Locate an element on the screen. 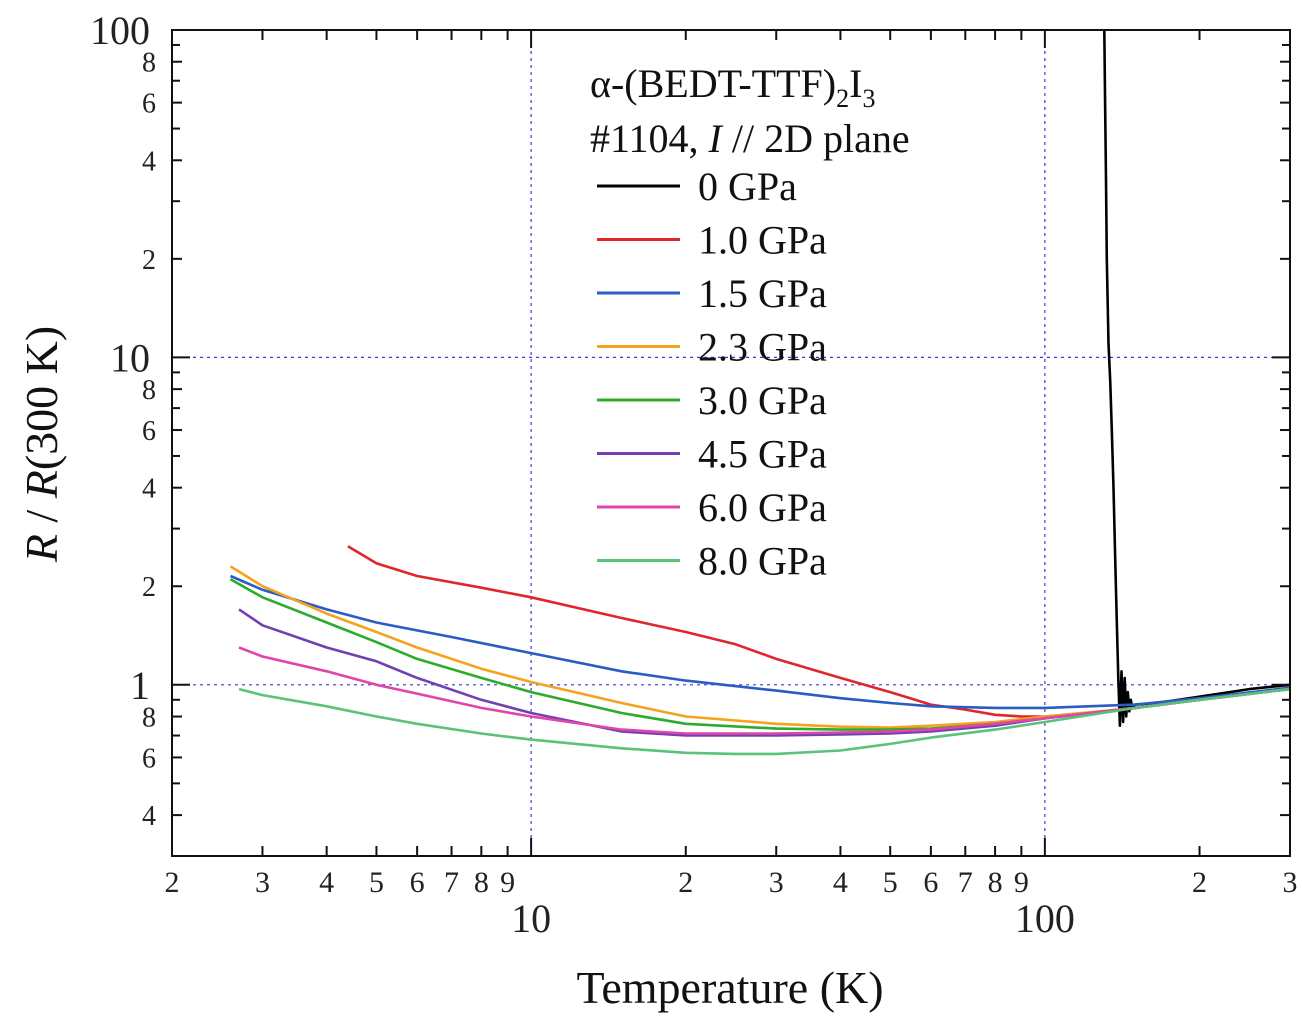  legend-label: 0 GPa is located at coordinates (747, 186).